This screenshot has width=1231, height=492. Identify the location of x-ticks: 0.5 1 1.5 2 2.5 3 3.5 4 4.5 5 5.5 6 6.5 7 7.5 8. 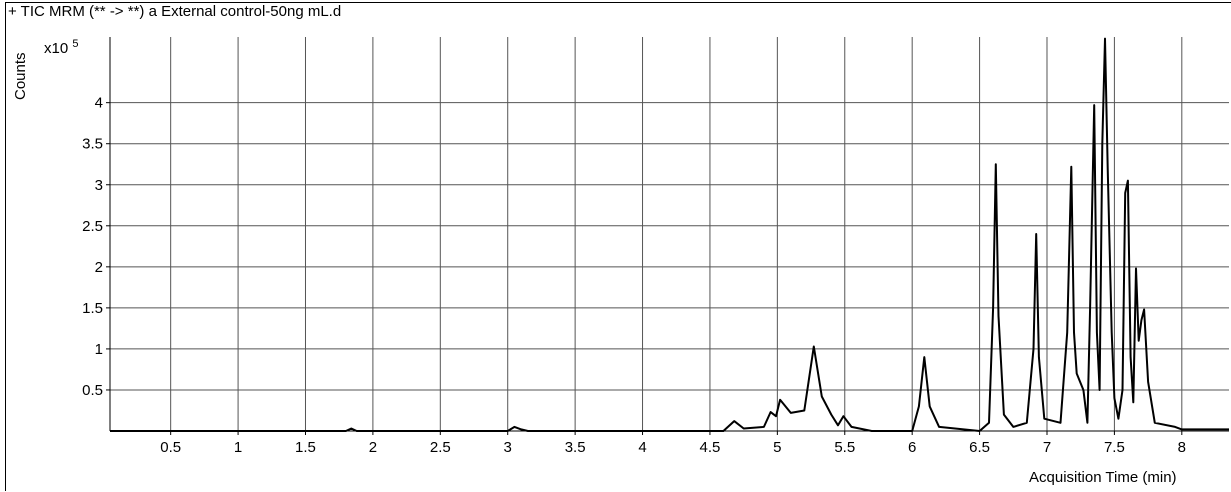
(673, 443).